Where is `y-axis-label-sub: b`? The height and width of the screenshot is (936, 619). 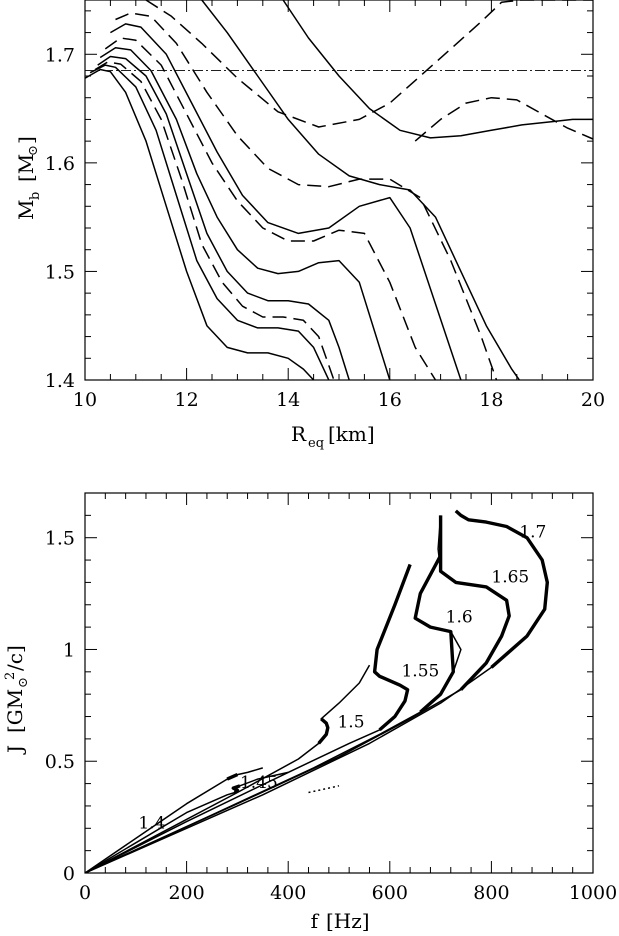 y-axis-label-sub: b is located at coordinates (35, 196).